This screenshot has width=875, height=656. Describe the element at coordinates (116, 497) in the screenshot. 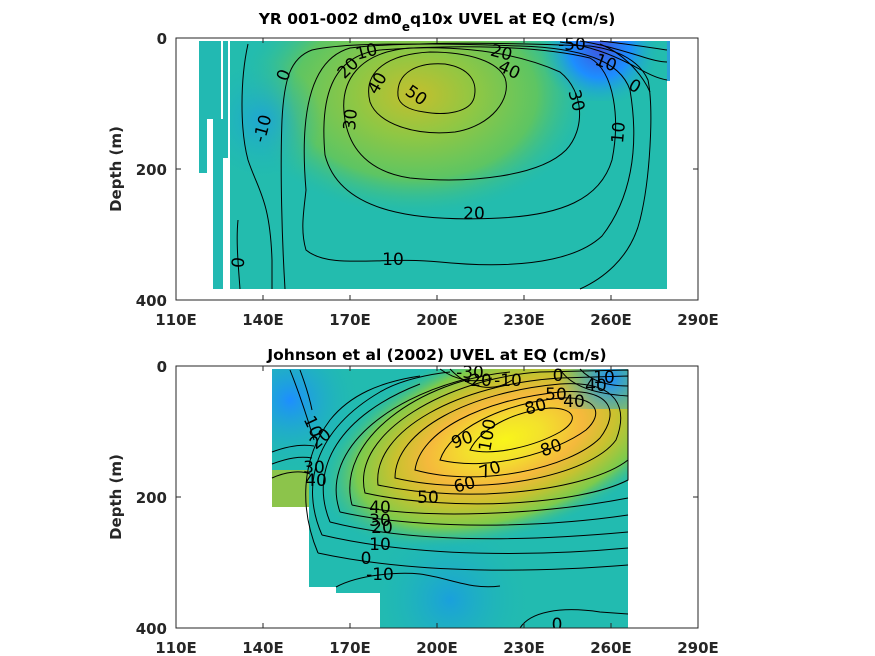

I see `ylabel-observed: Depth (m)` at that location.